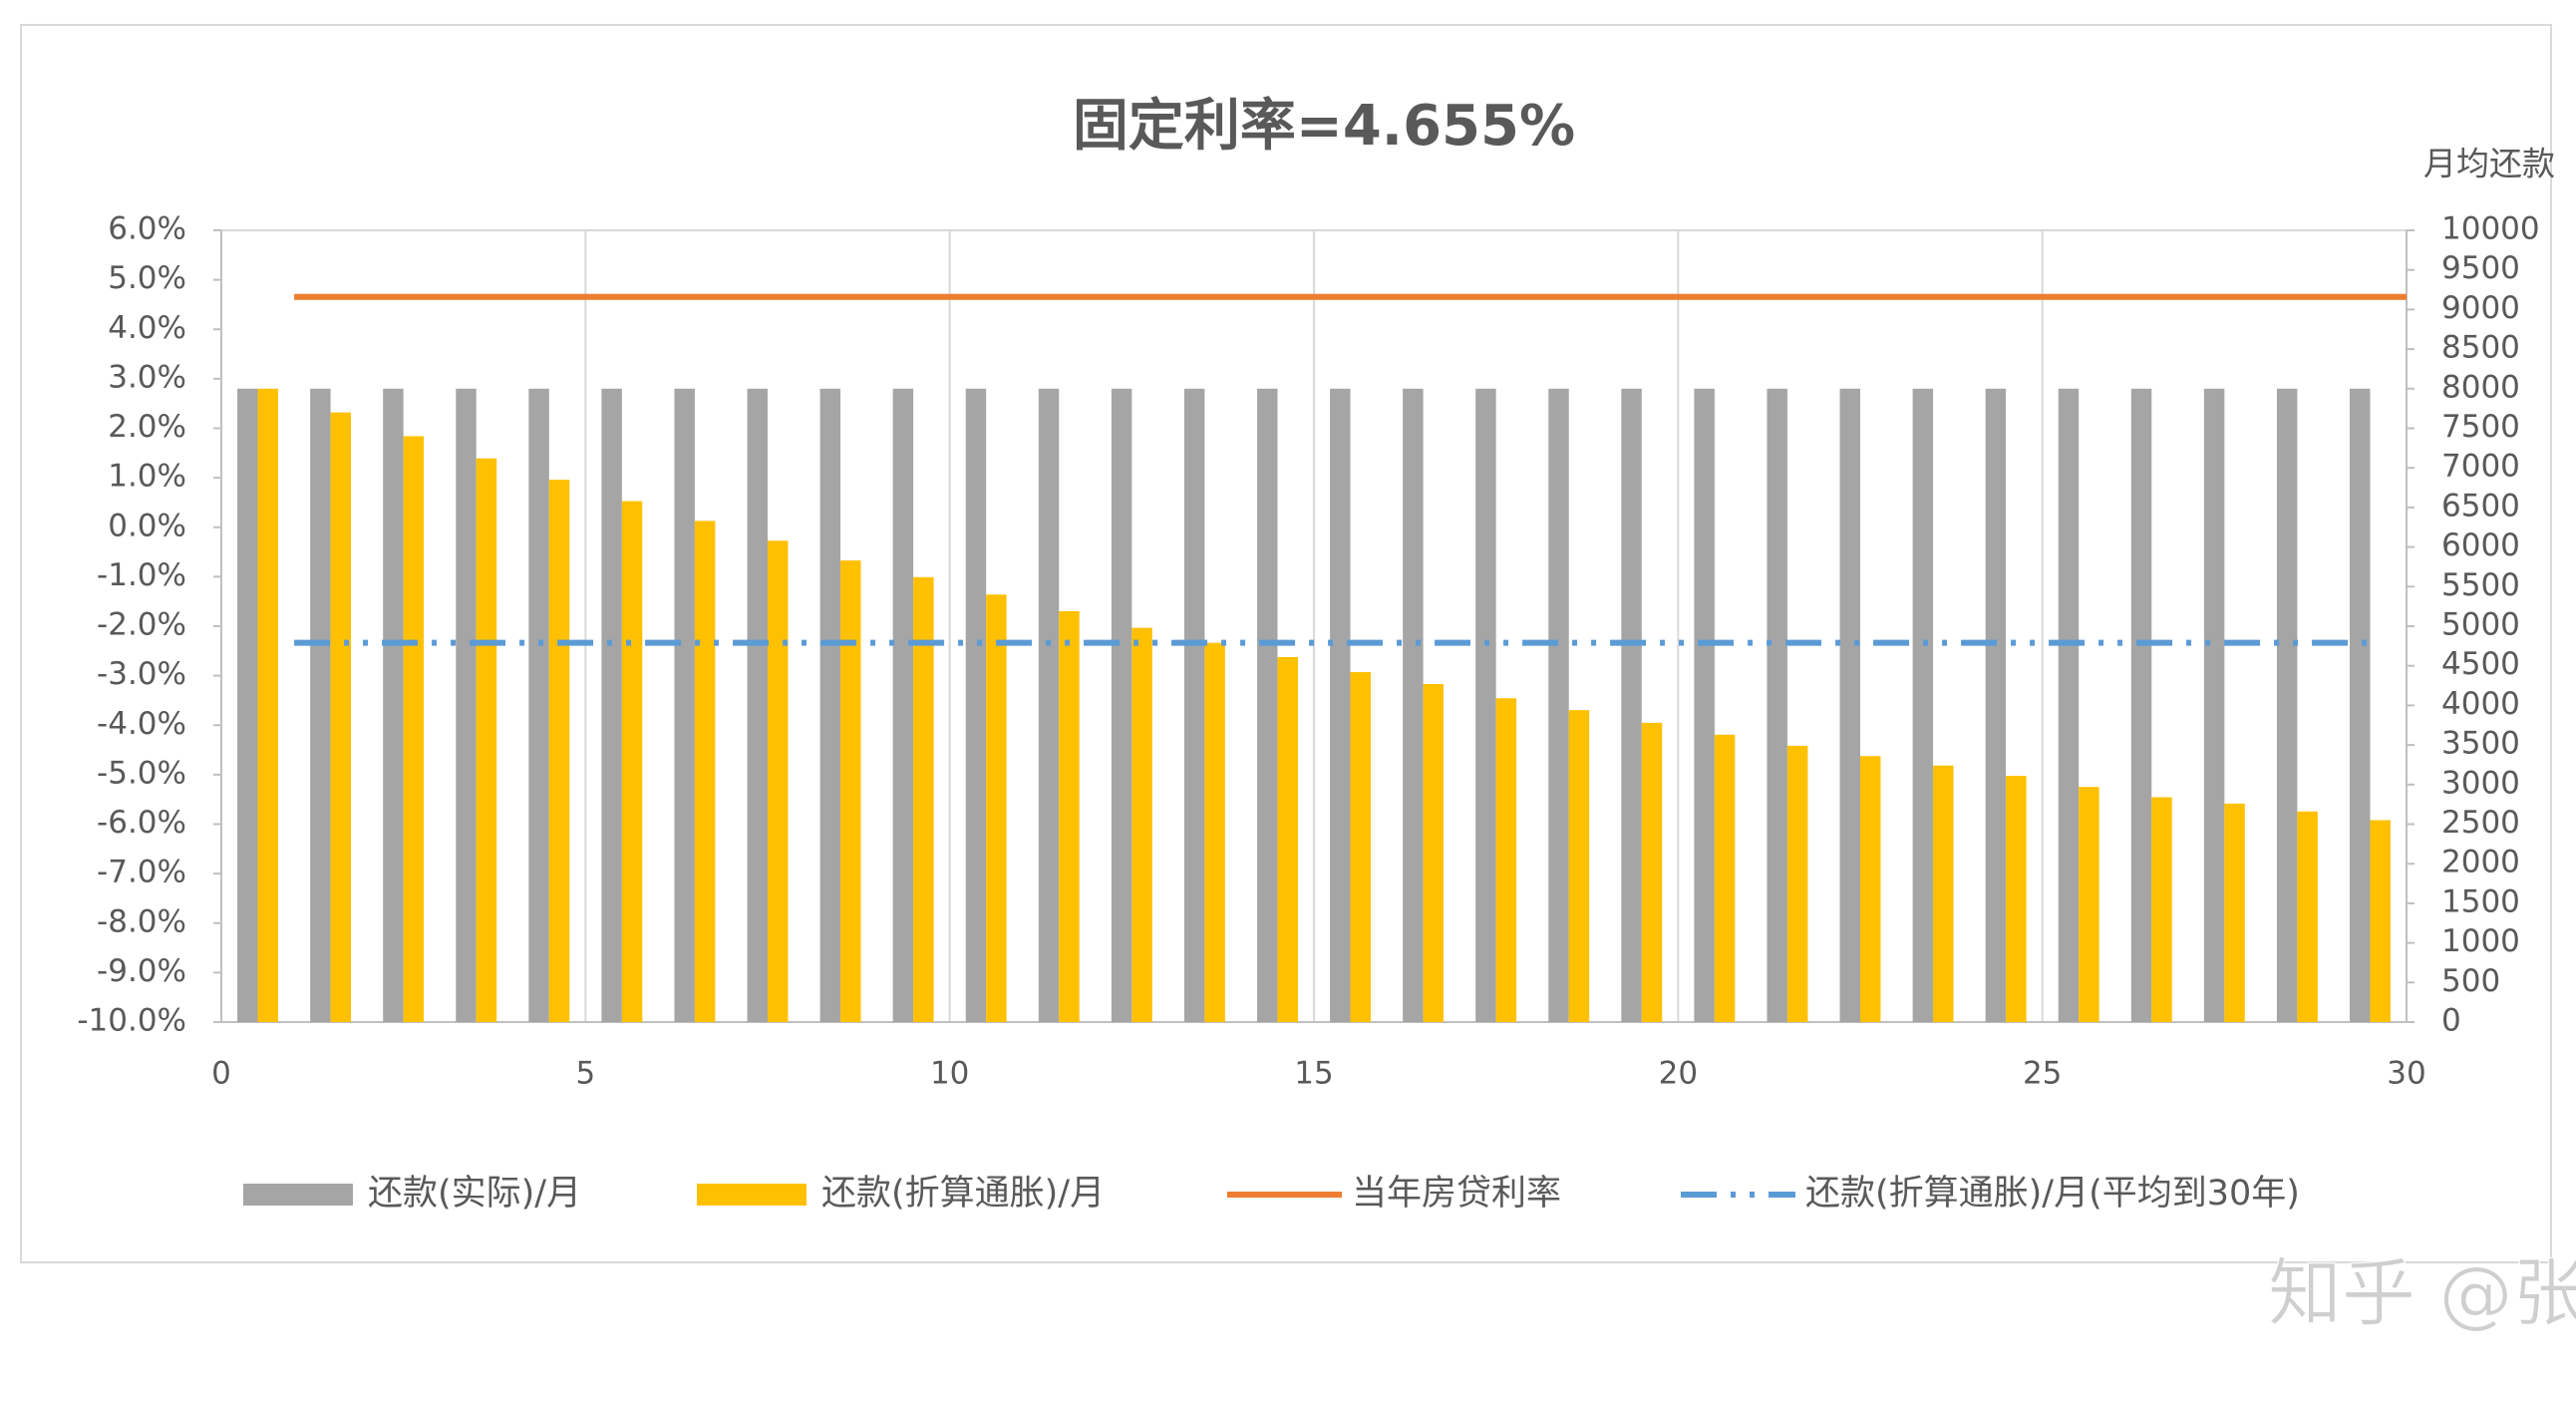 This screenshot has width=2576, height=1402. Describe the element at coordinates (585, 1074) in the screenshot. I see `x-tick-label: 5` at that location.